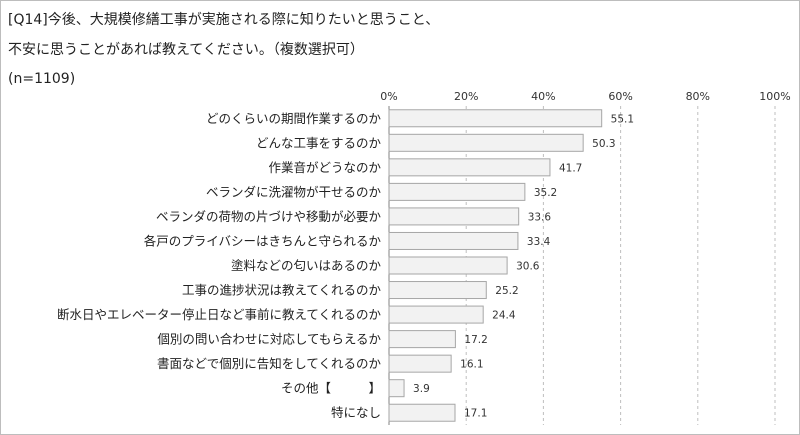 This screenshot has height=435, width=800. Describe the element at coordinates (42, 79) in the screenshot. I see `sample-size-label: (n=1109)` at that location.